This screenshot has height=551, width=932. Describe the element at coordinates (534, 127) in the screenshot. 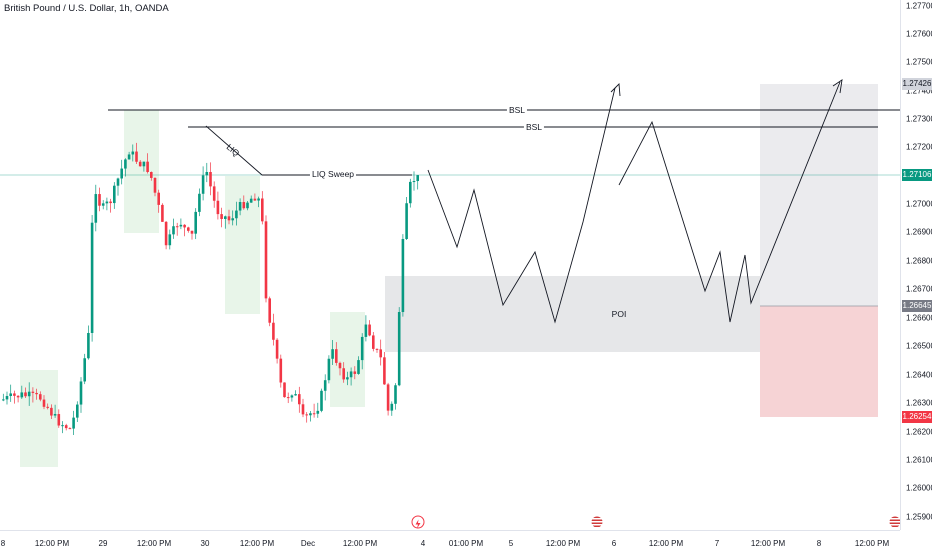

I see `bsl-label-lower: BSL` at that location.